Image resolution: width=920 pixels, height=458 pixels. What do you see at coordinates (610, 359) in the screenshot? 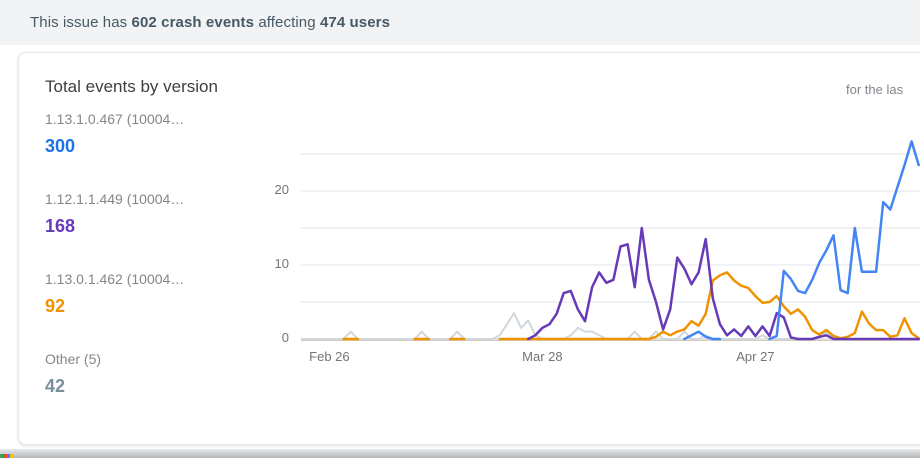
I see `x-axis-labels: Feb 26 Mar 28 Apr 27` at bounding box center [610, 359].